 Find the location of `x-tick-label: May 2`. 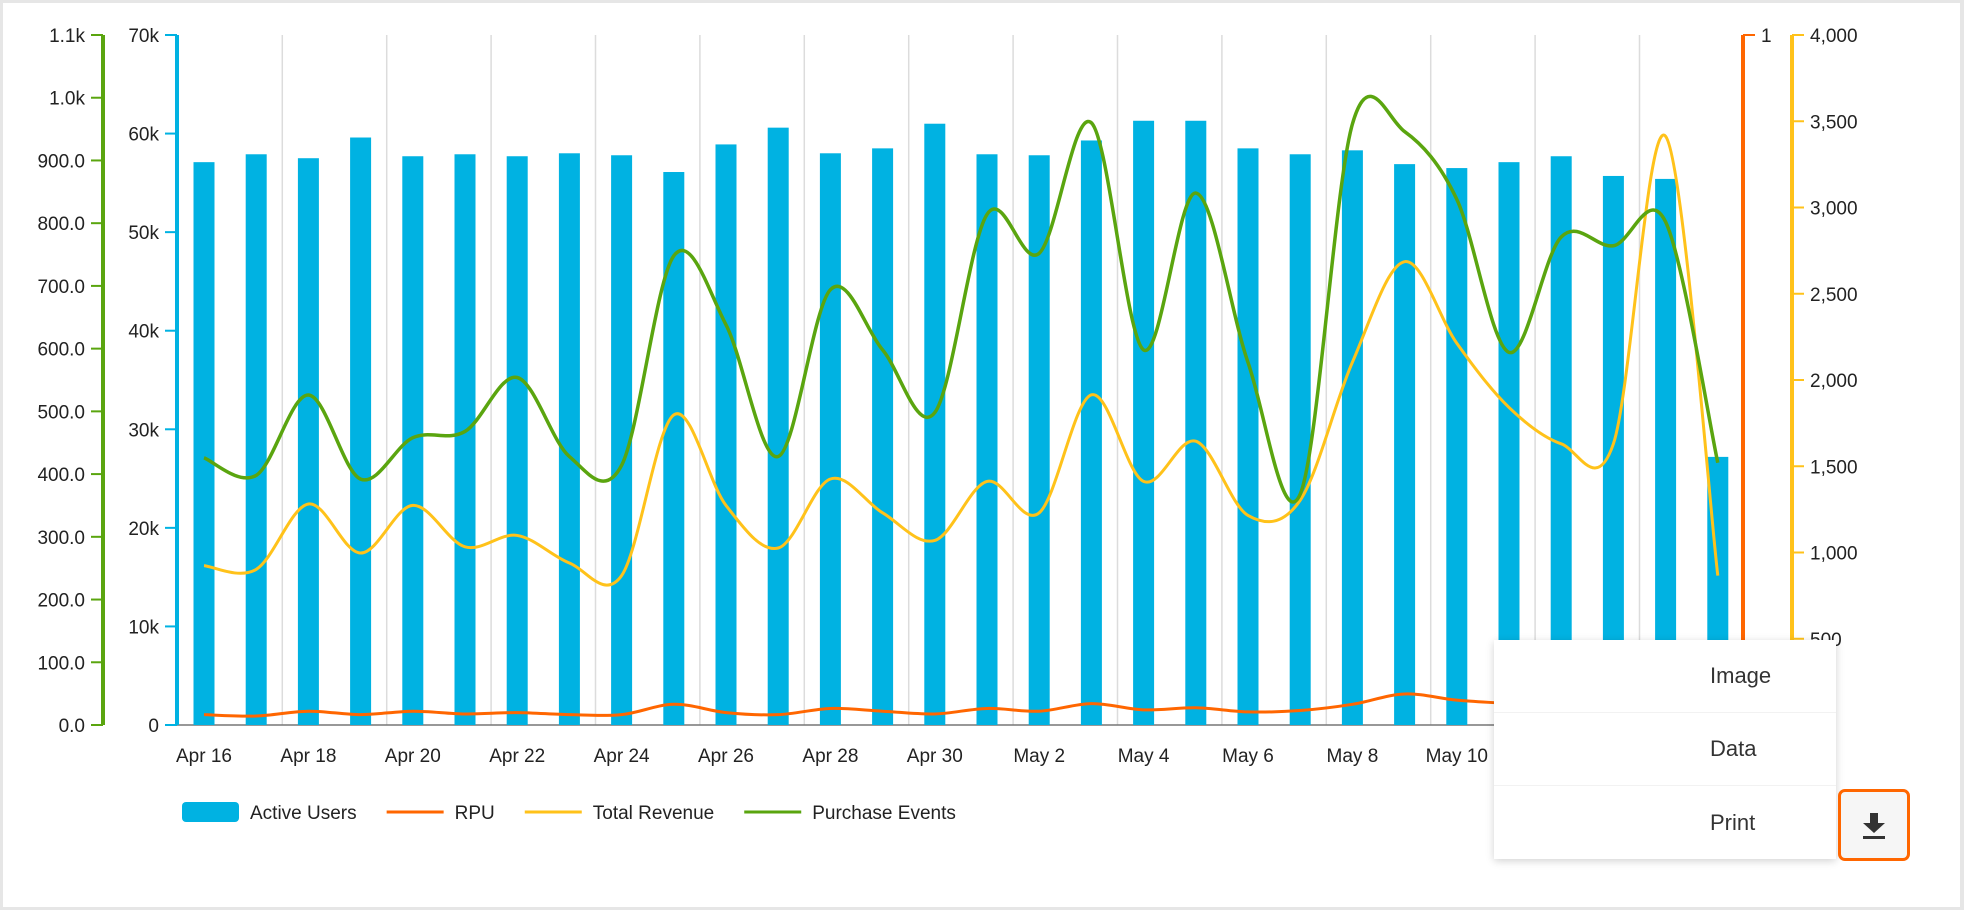

x-tick-label: May 2 is located at coordinates (1039, 756).